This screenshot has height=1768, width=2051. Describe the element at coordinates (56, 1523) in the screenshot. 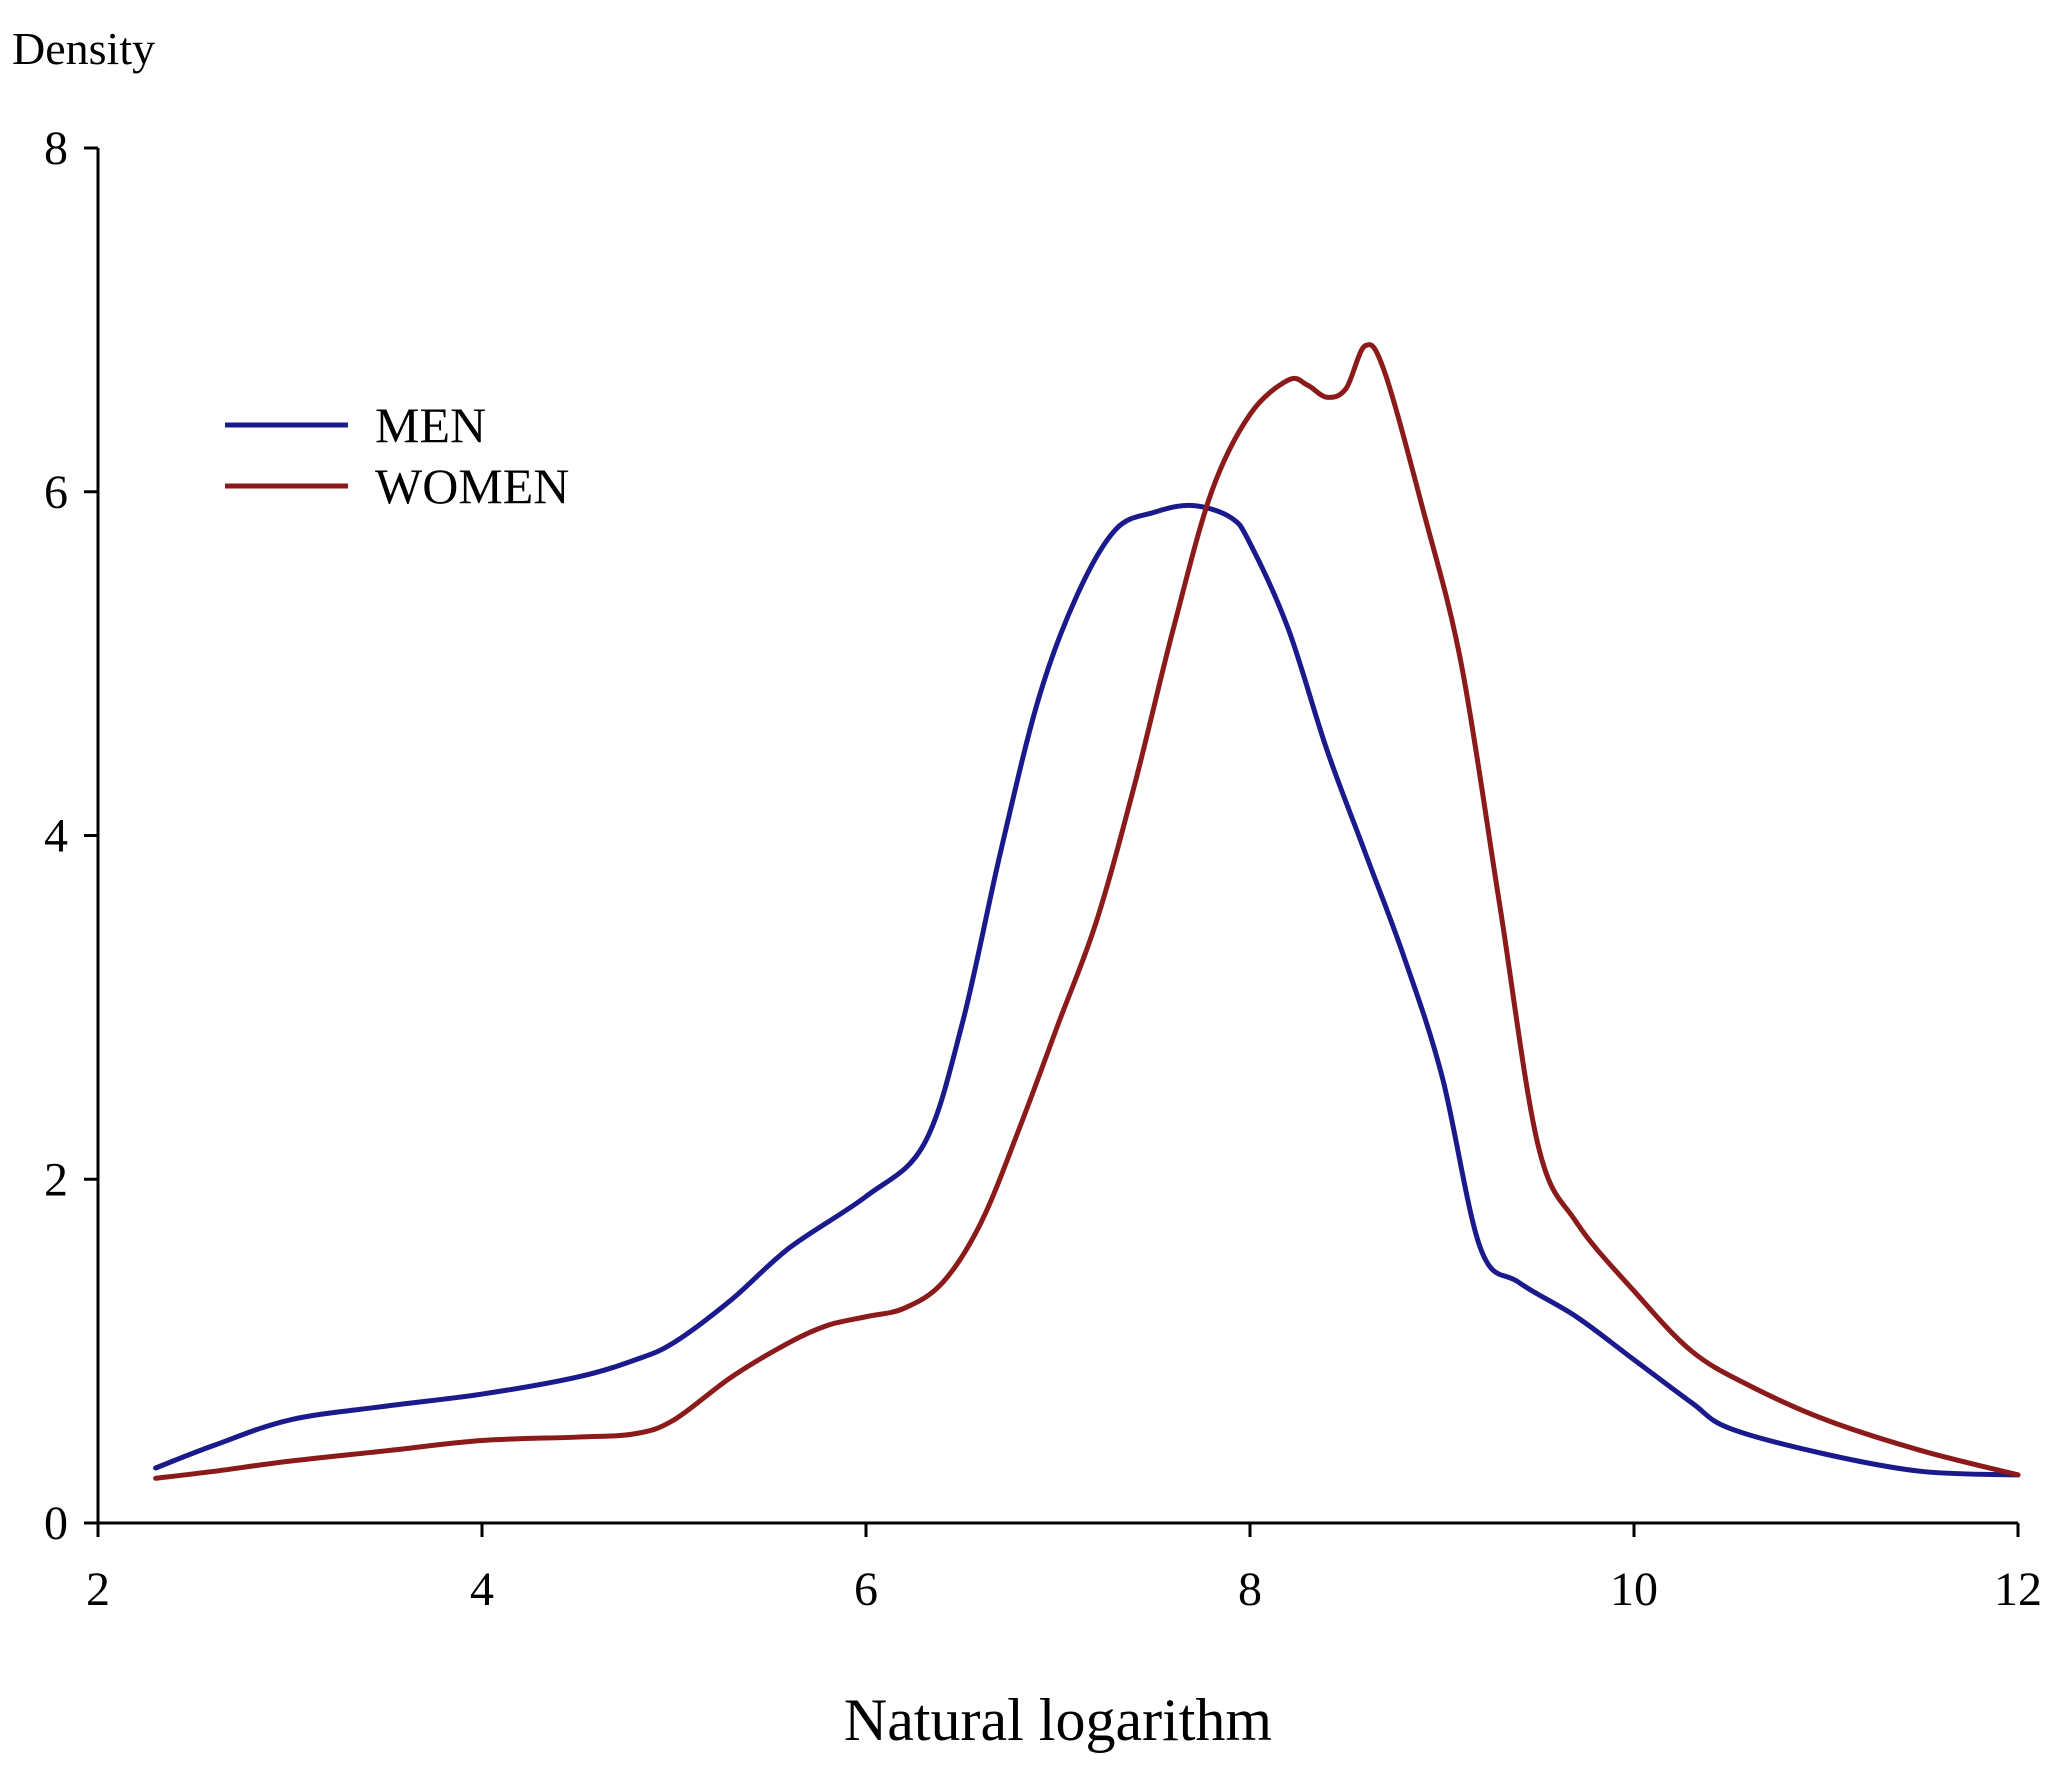

I see `y-tick-label: 0` at that location.